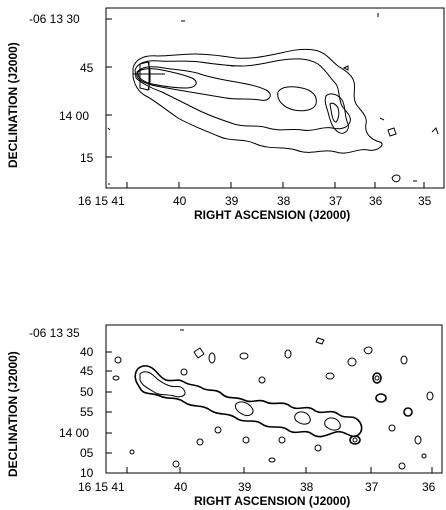 The width and height of the screenshot is (446, 510). Describe the element at coordinates (87, 473) in the screenshot. I see `bottom-y-tick-label: 10` at that location.